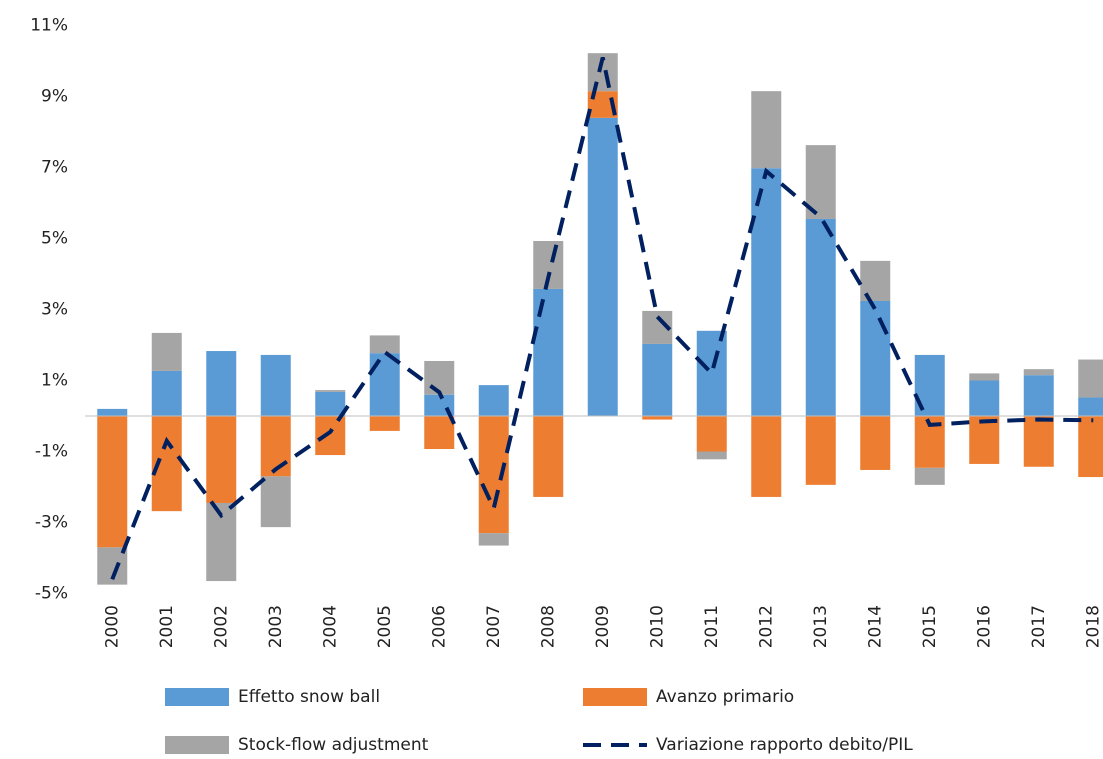 Image resolution: width=1103 pixels, height=759 pixels. Describe the element at coordinates (330, 626) in the screenshot. I see `x-tick-label: 2004` at that location.